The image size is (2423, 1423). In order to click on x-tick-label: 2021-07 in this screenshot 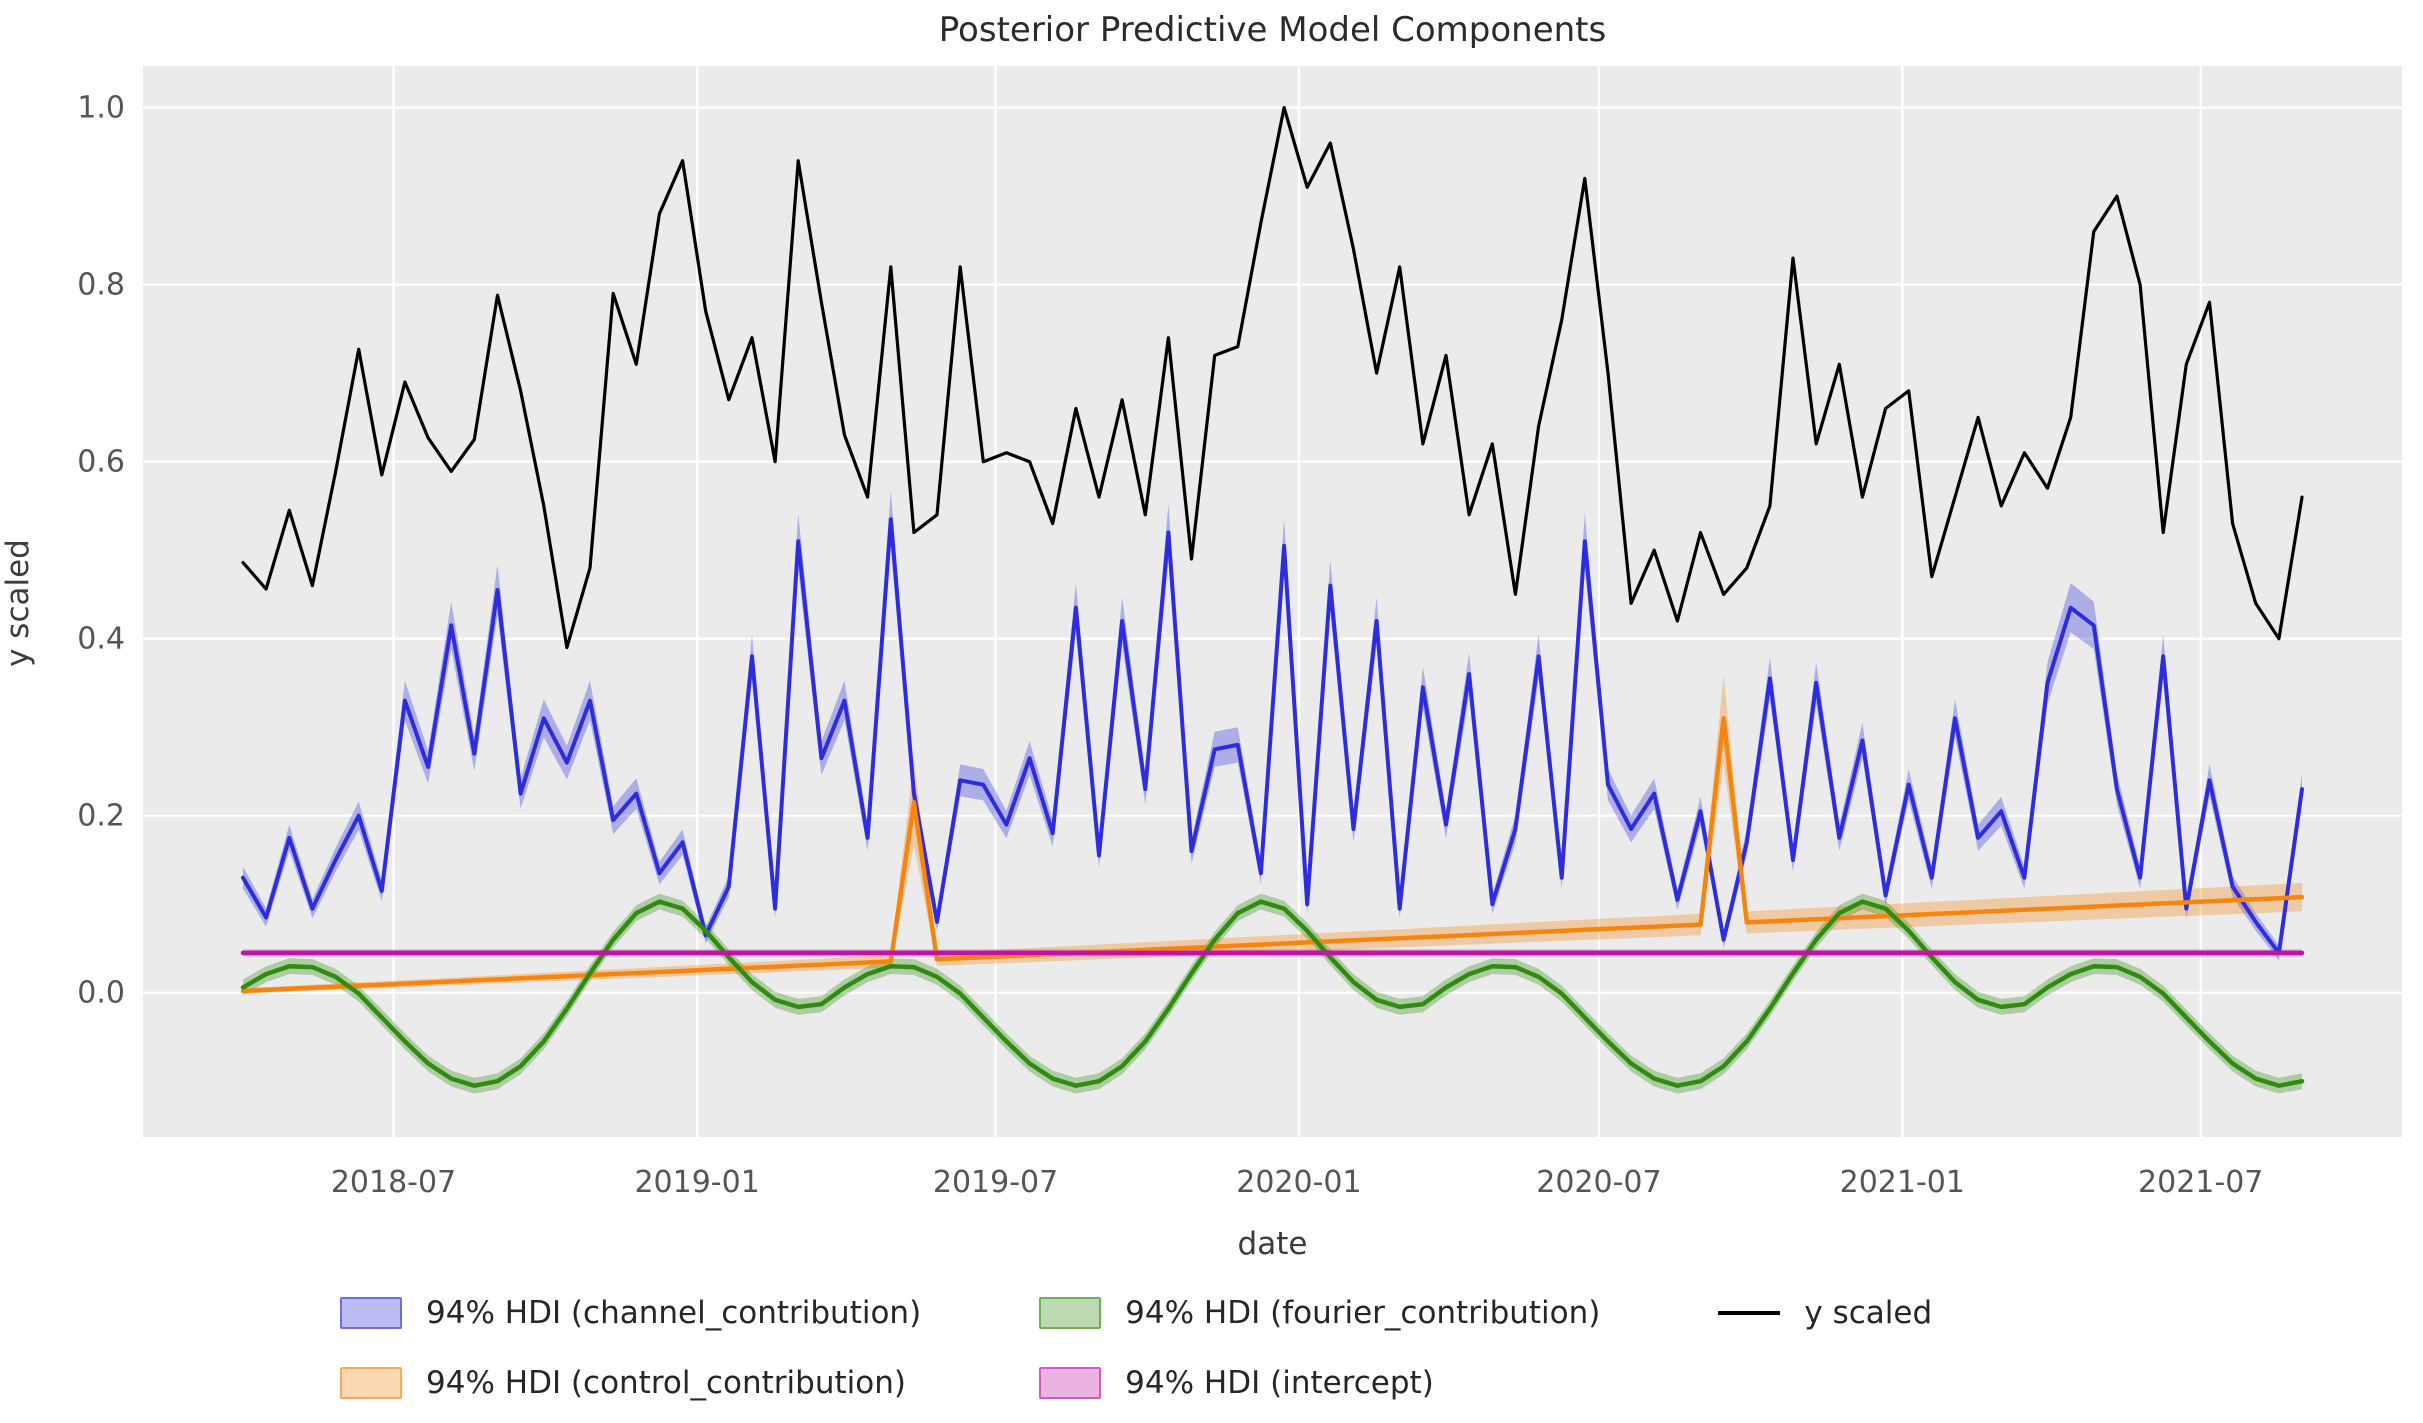, I will do `click(2200, 1182)`.